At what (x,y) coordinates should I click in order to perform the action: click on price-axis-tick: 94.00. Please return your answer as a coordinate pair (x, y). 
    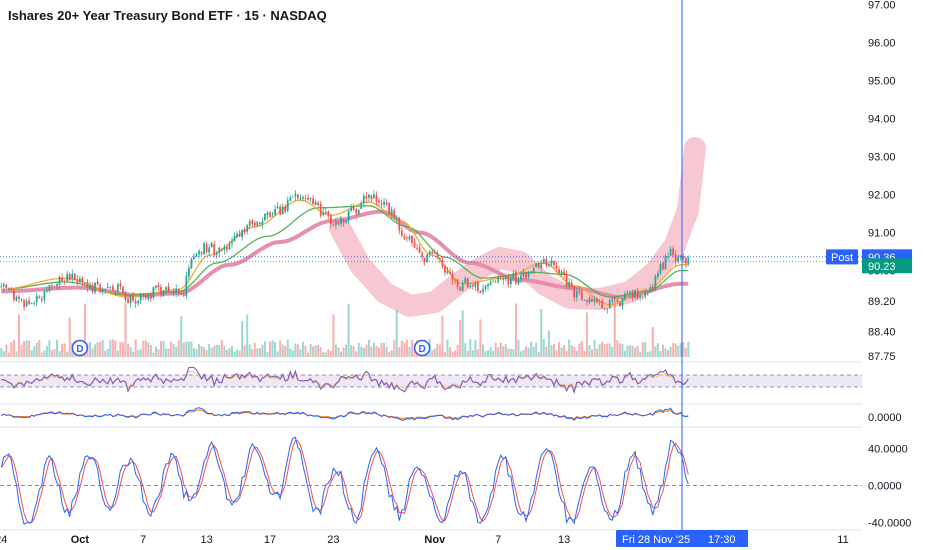
    Looking at the image, I should click on (882, 120).